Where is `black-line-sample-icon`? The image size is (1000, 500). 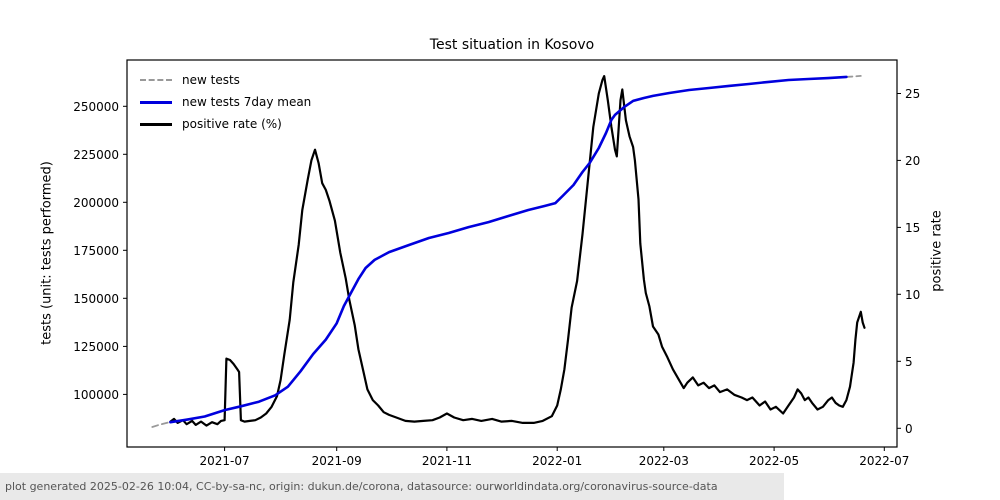 black-line-sample-icon is located at coordinates (156, 124).